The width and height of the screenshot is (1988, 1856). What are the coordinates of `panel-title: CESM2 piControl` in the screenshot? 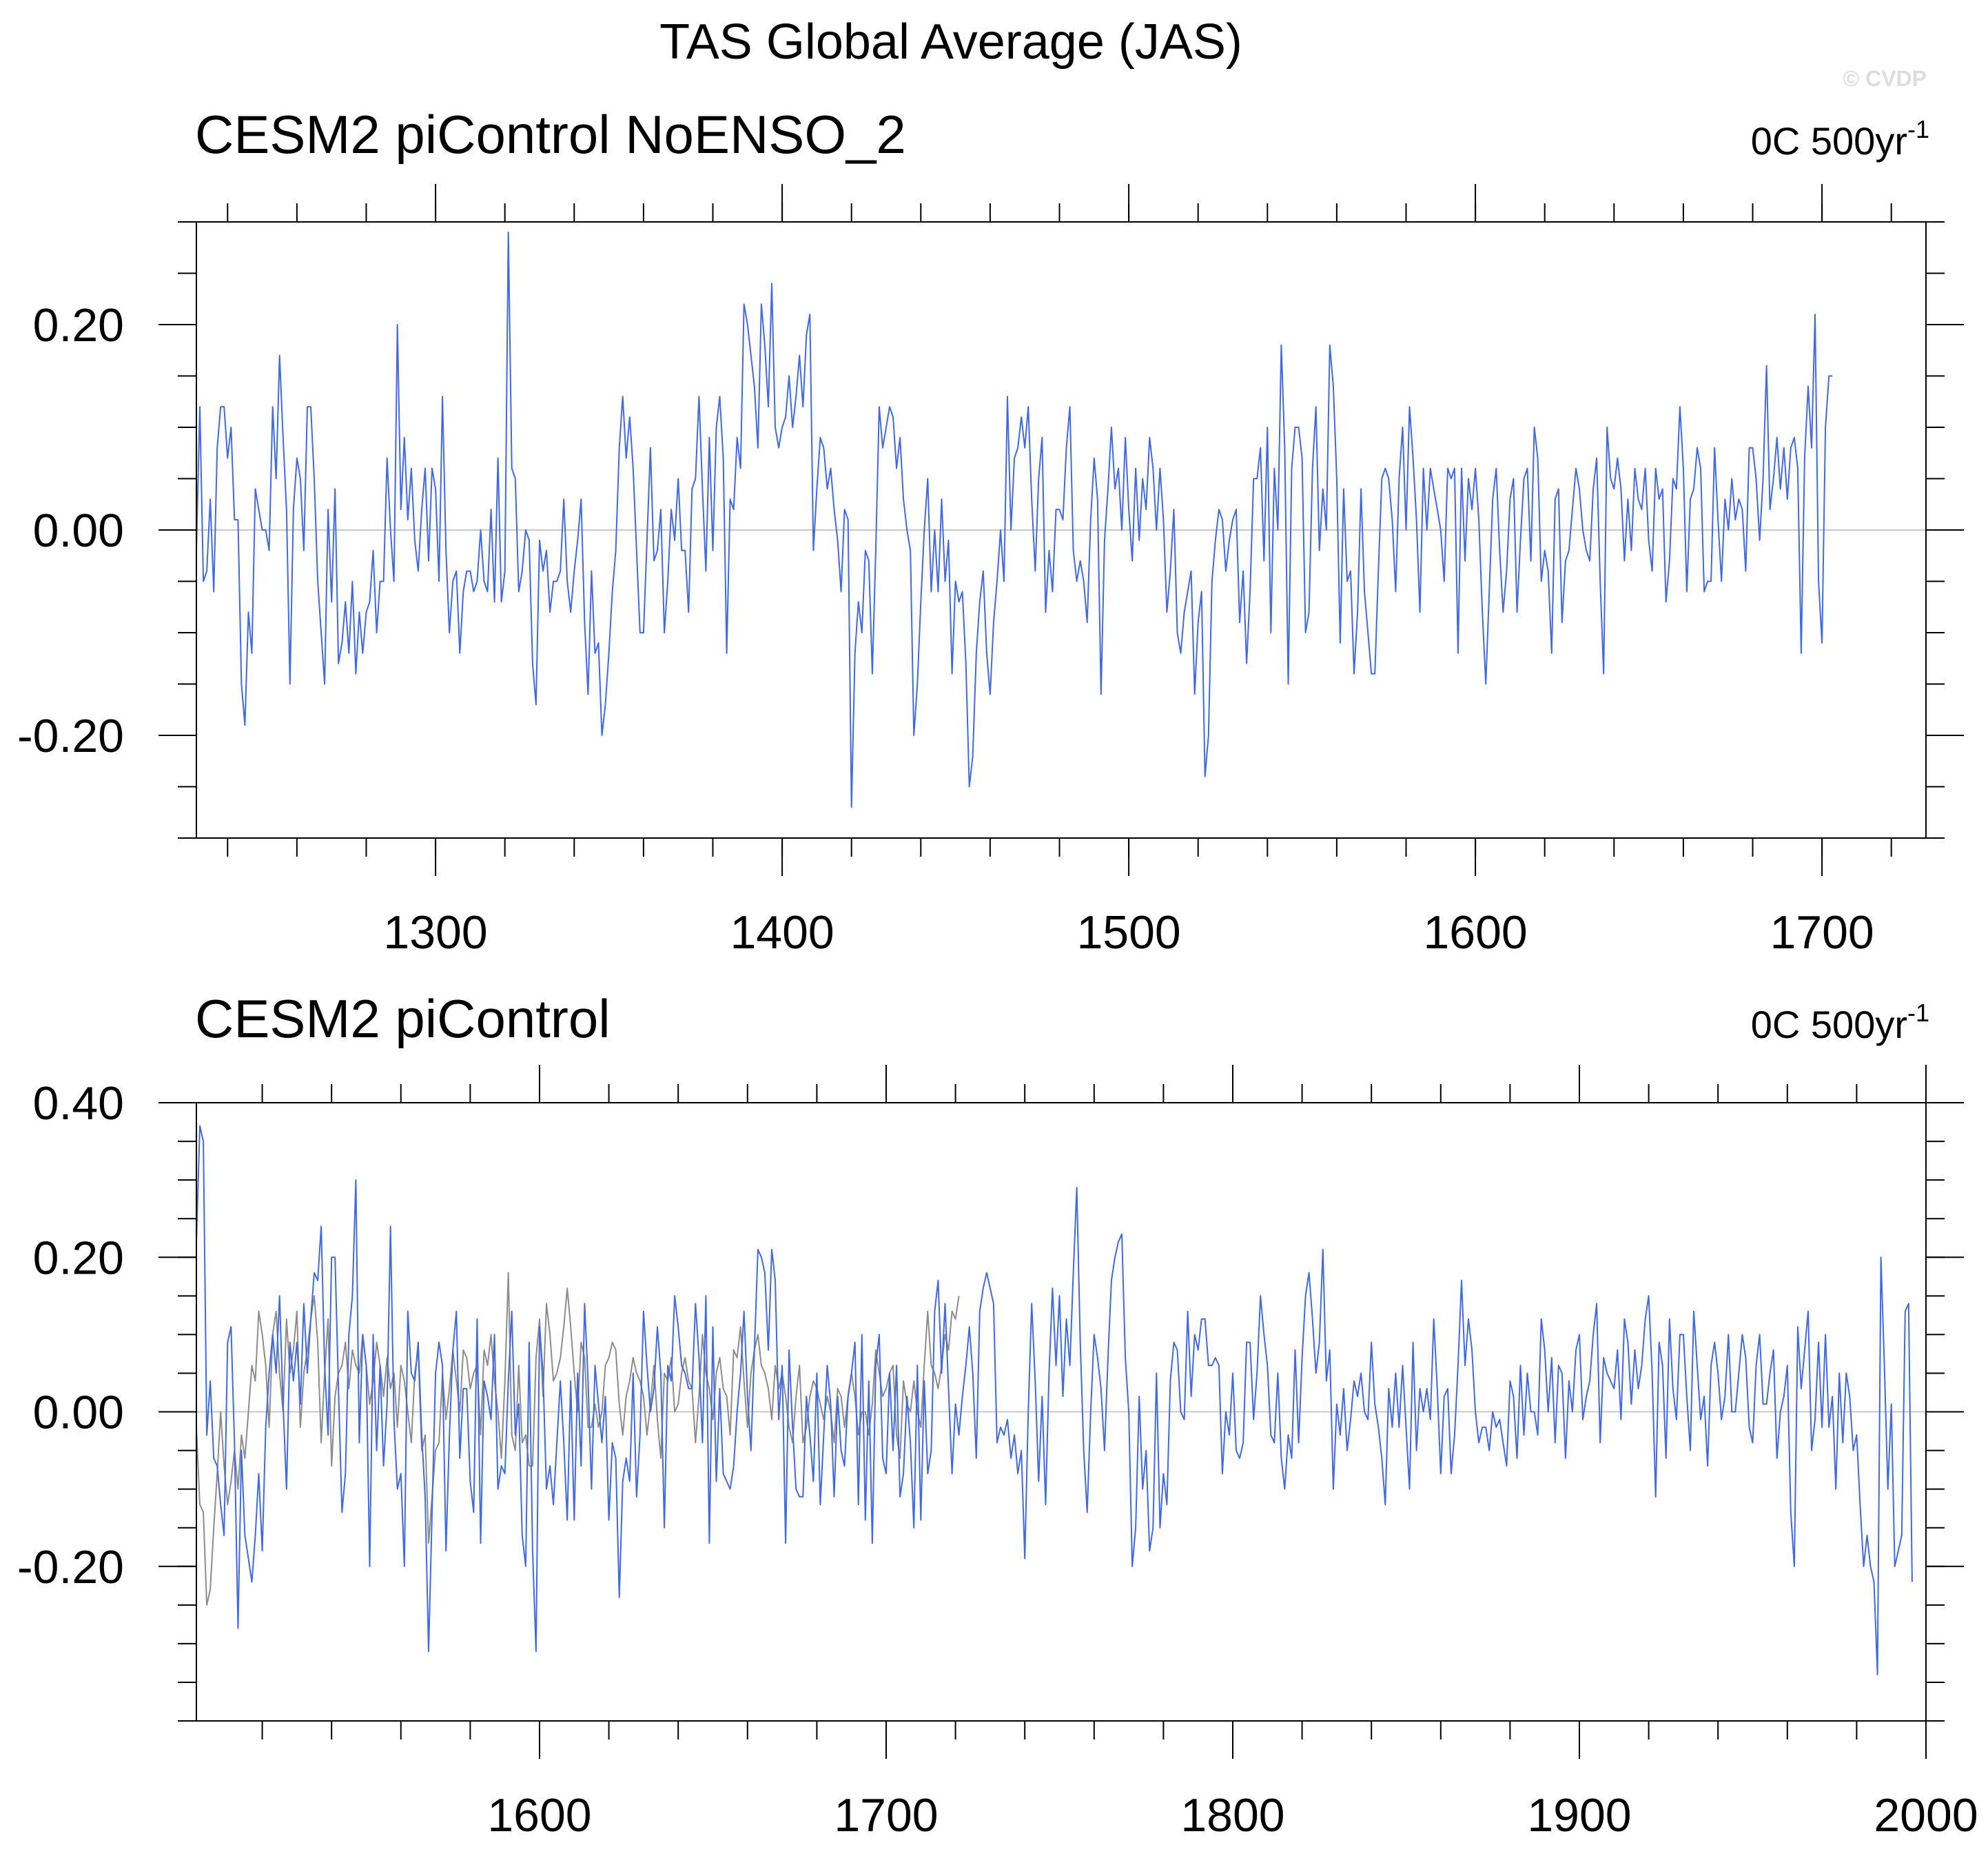 It's located at (403, 1018).